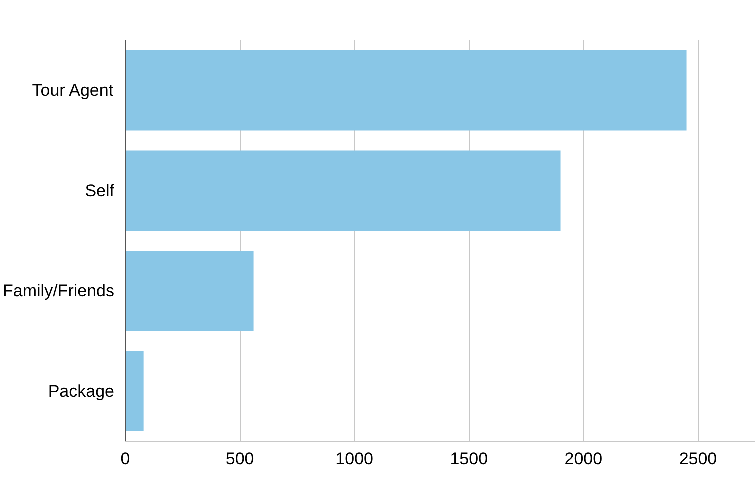  Describe the element at coordinates (355, 459) in the screenshot. I see `x-tick-label: 1000` at that location.